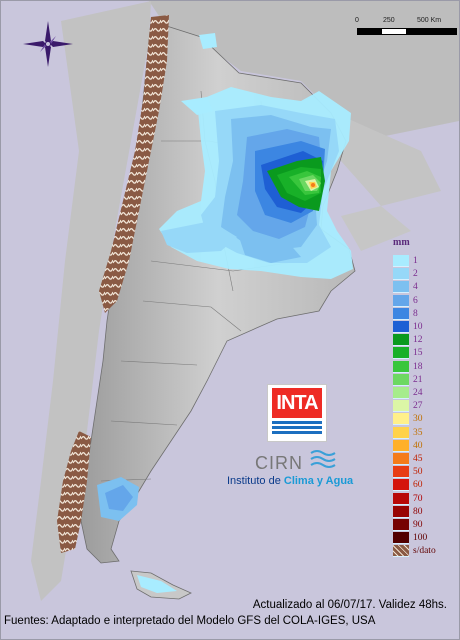  I want to click on legend-label: 100, so click(420, 538).